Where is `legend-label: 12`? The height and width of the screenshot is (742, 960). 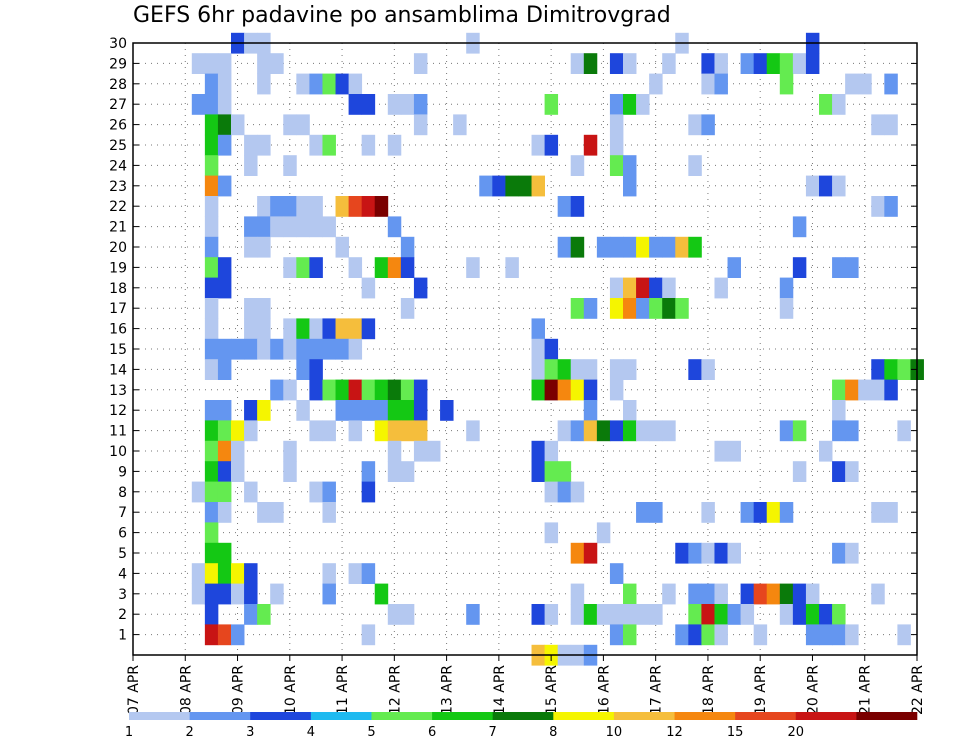
legend-label: 12 is located at coordinates (674, 732).